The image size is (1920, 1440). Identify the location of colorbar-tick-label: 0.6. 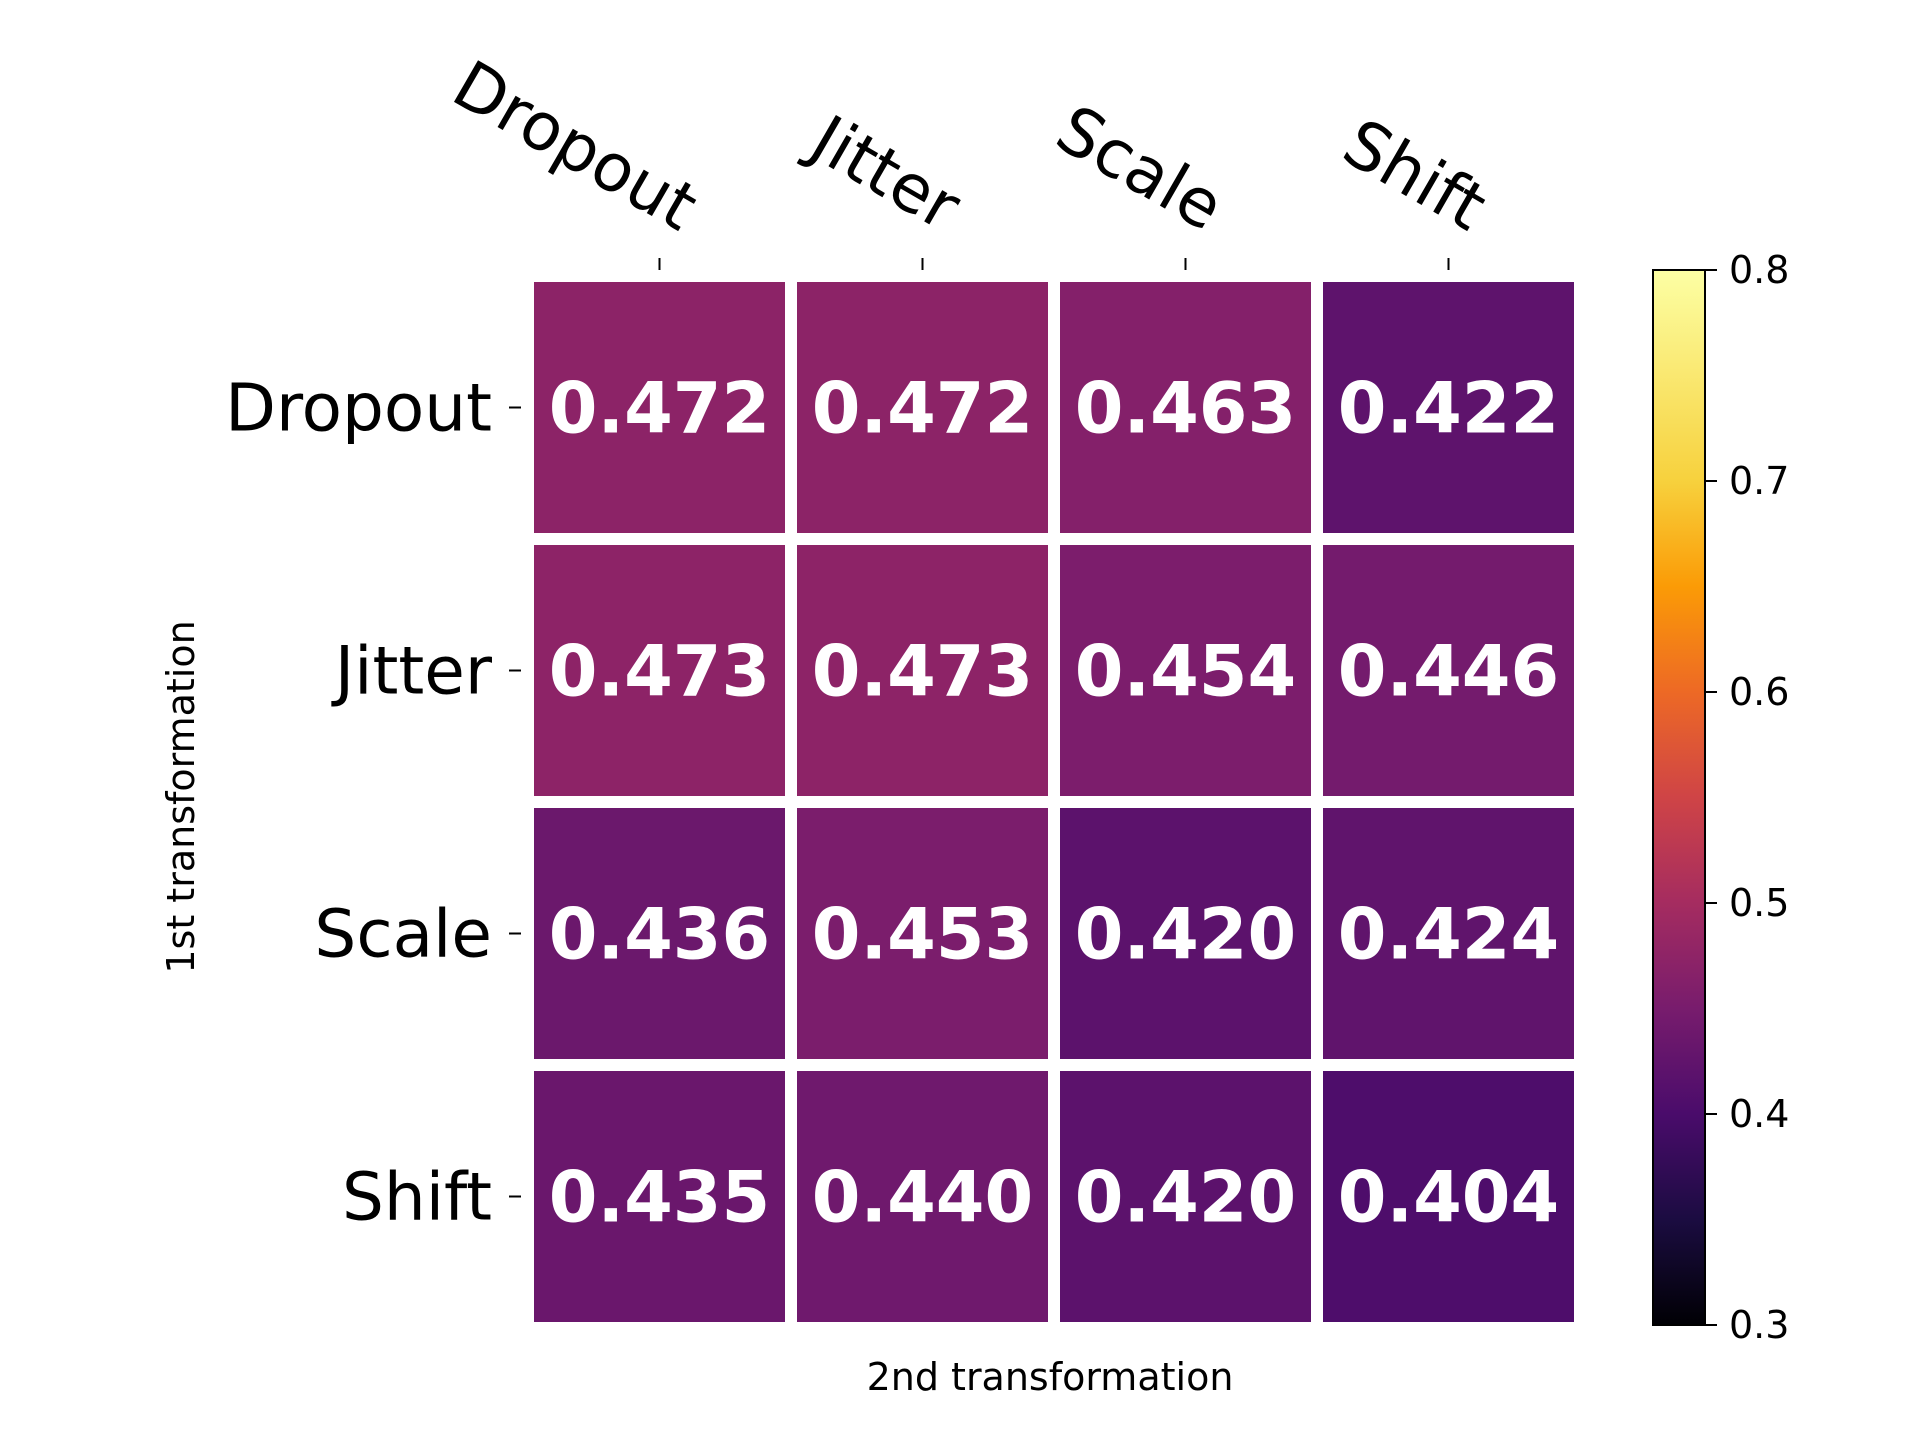
(1759, 692).